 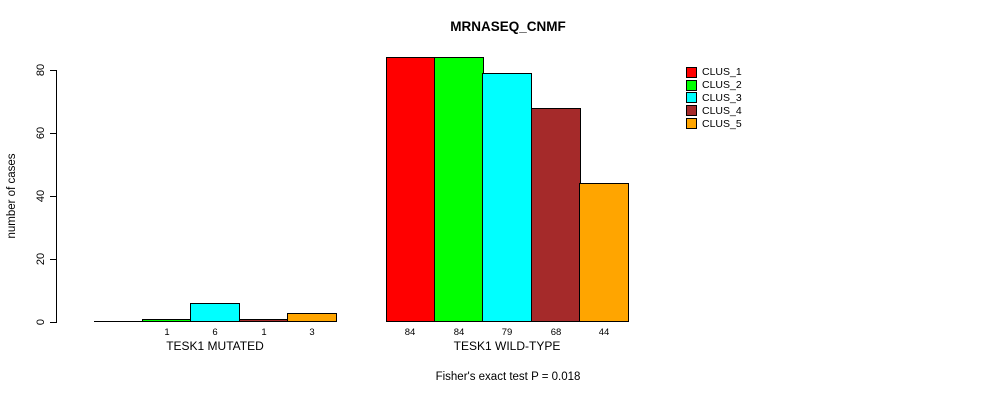 I want to click on legend: CLUS_1 CLUS_2 CLUS_3 CLUS_4 CLUS_5, so click(x=714, y=98).